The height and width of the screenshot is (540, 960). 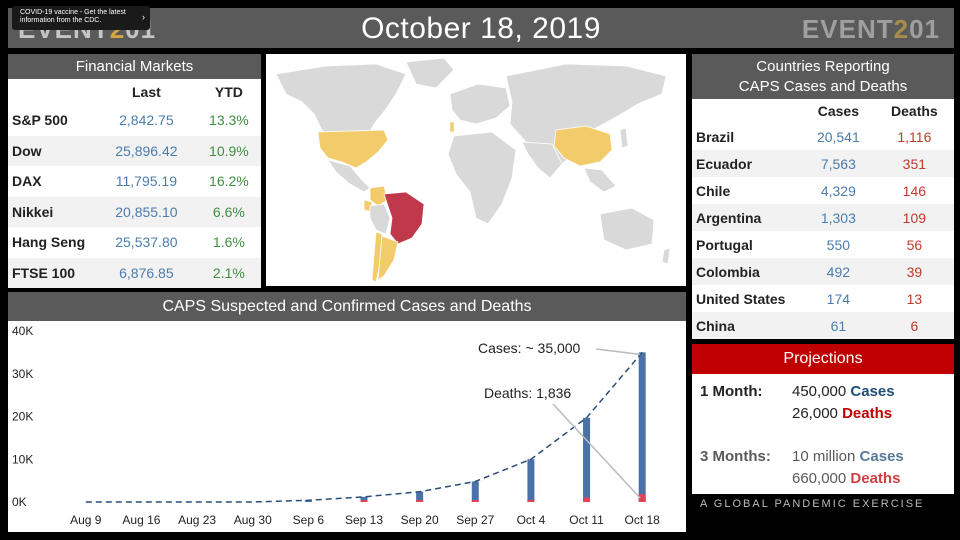 I want to click on table-row: Chile 4,329 146, so click(x=823, y=190).